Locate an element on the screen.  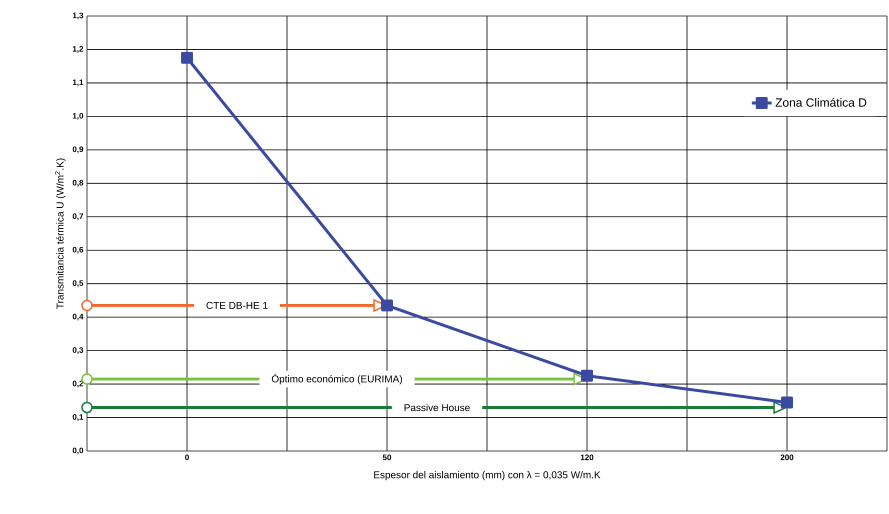
y-axis-title: Transmitancia térmica U (W/m$^{2}$.K) is located at coordinates (60, 233).